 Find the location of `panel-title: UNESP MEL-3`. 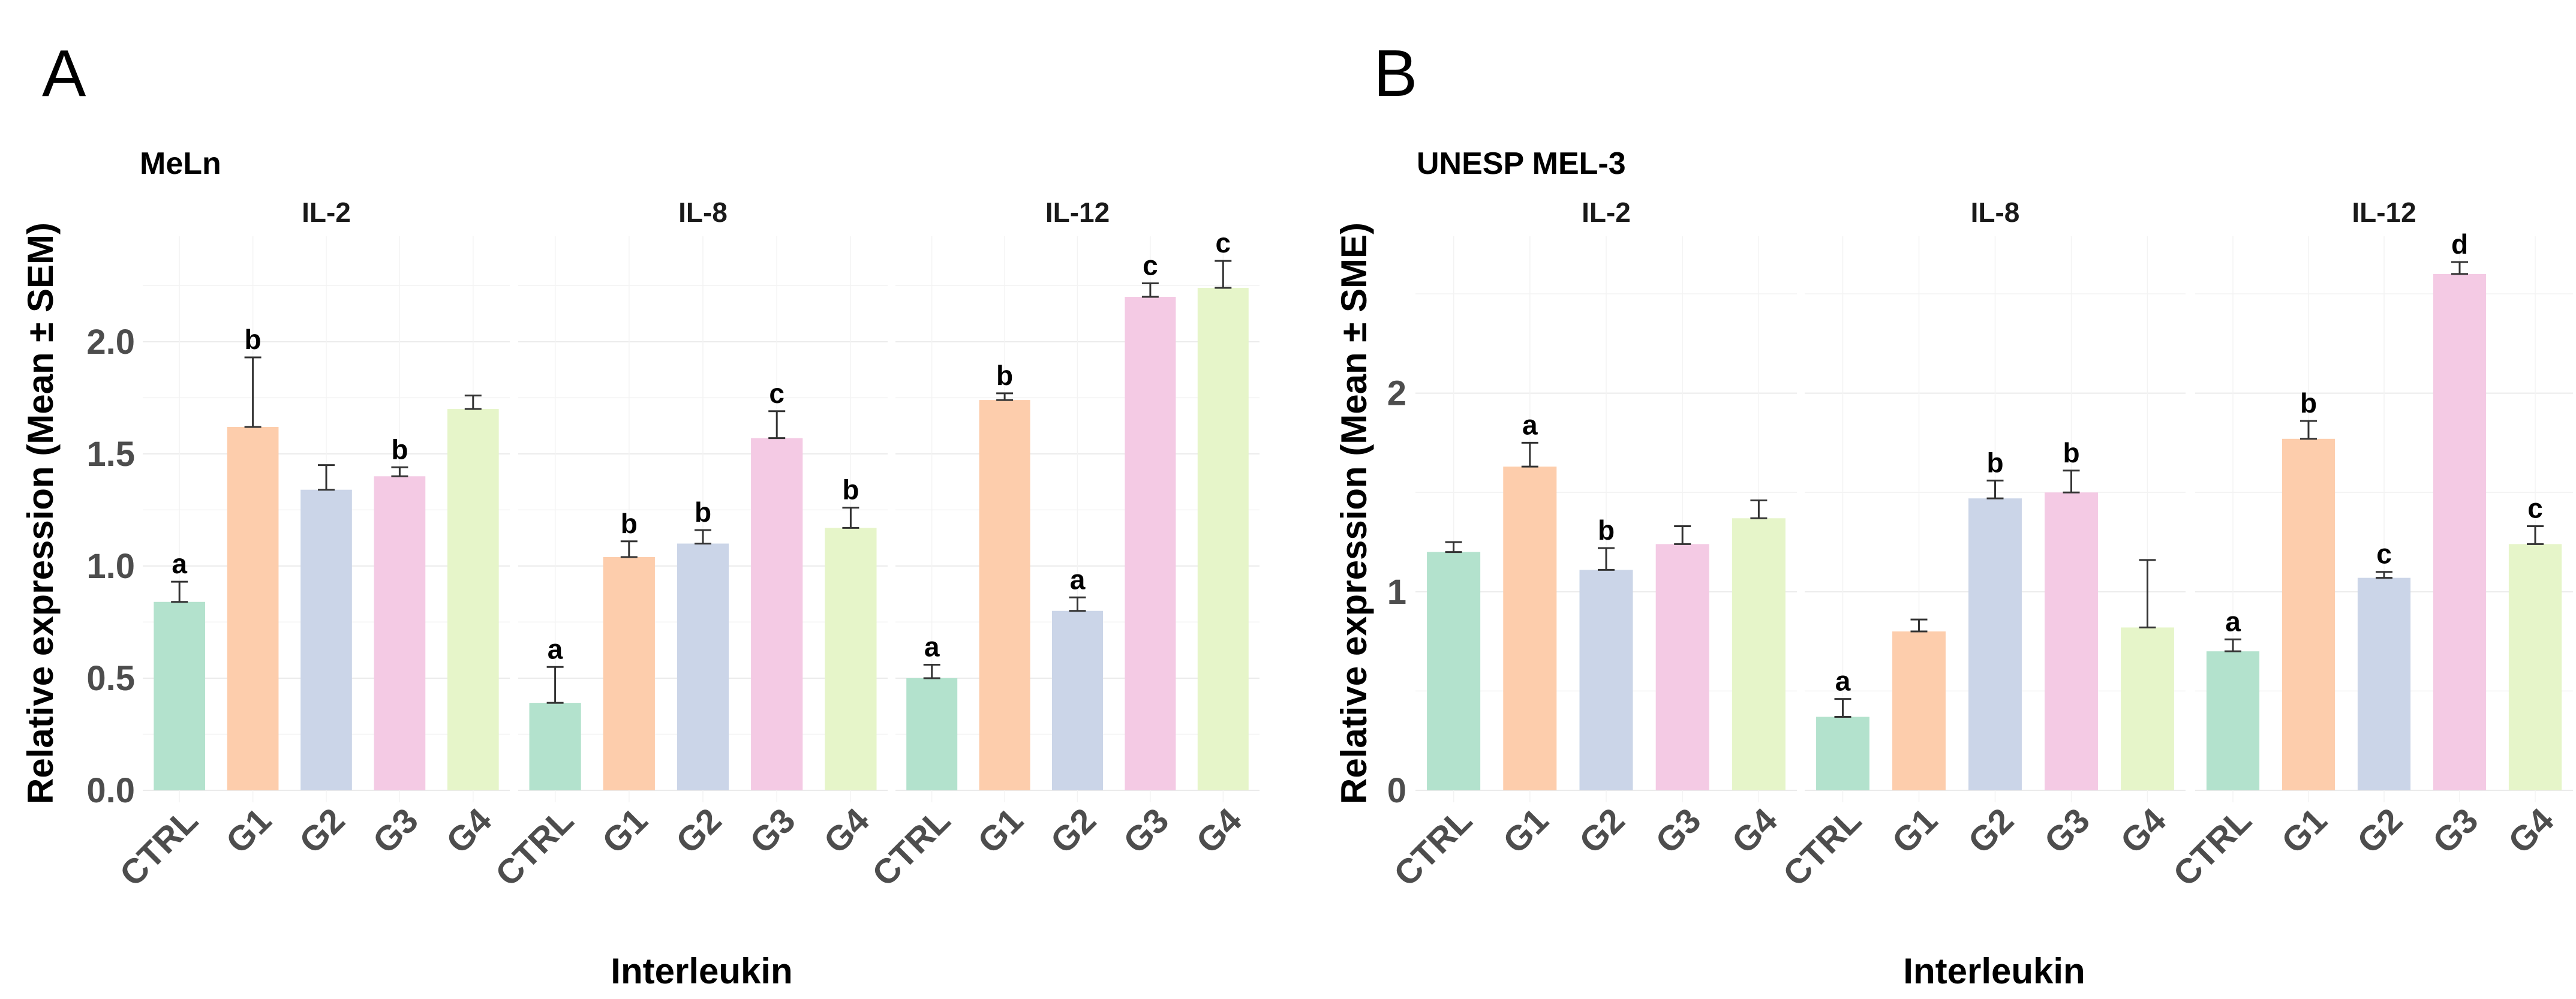

panel-title: UNESP MEL-3 is located at coordinates (1522, 163).